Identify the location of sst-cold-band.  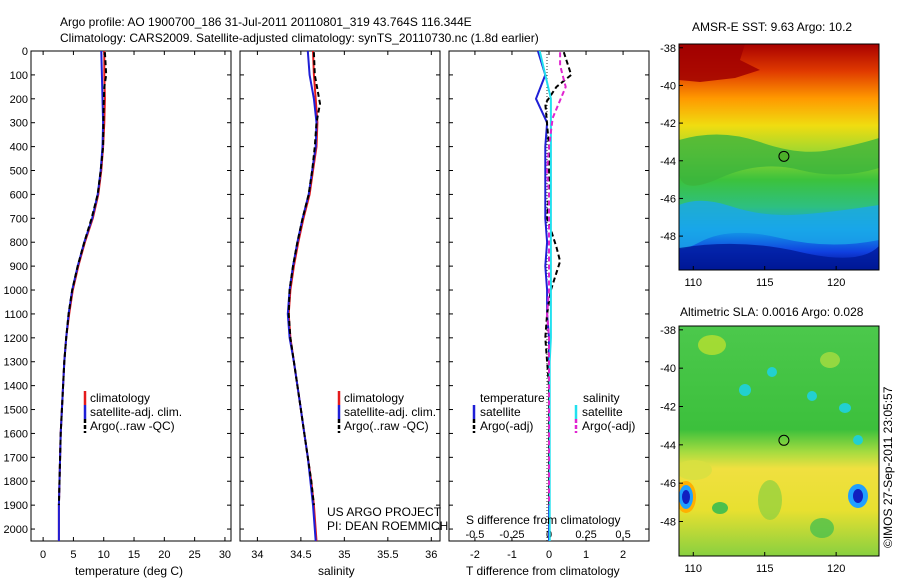
(779, 224).